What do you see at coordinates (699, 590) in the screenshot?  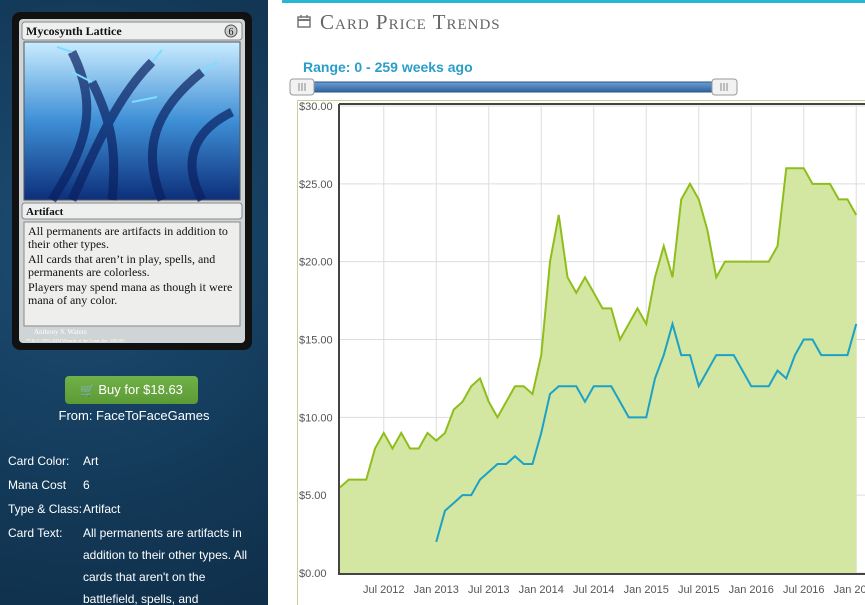 I see `x-tick-label: Jul 2015` at bounding box center [699, 590].